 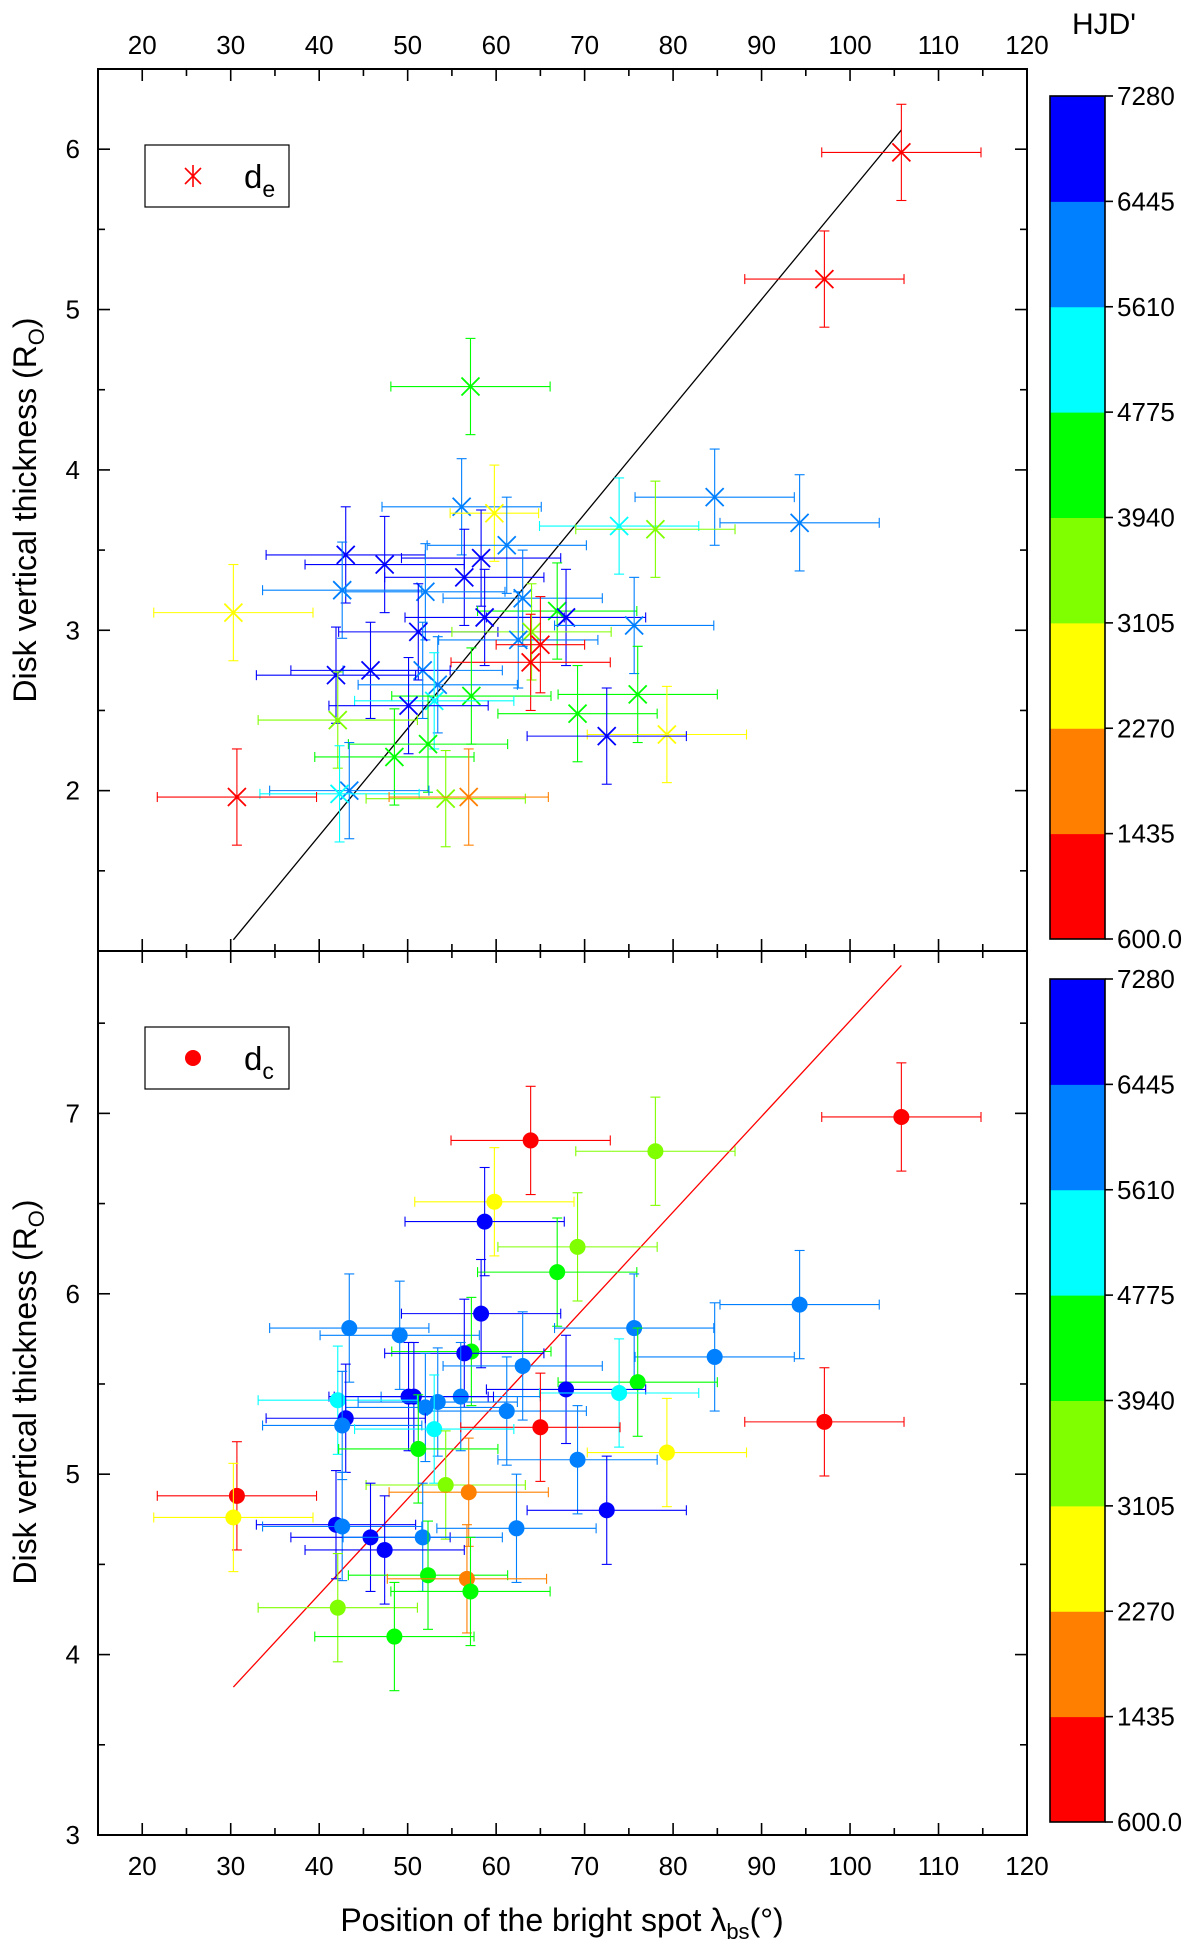 I want to click on bottom-legend-label: dc, so click(x=259, y=1062).